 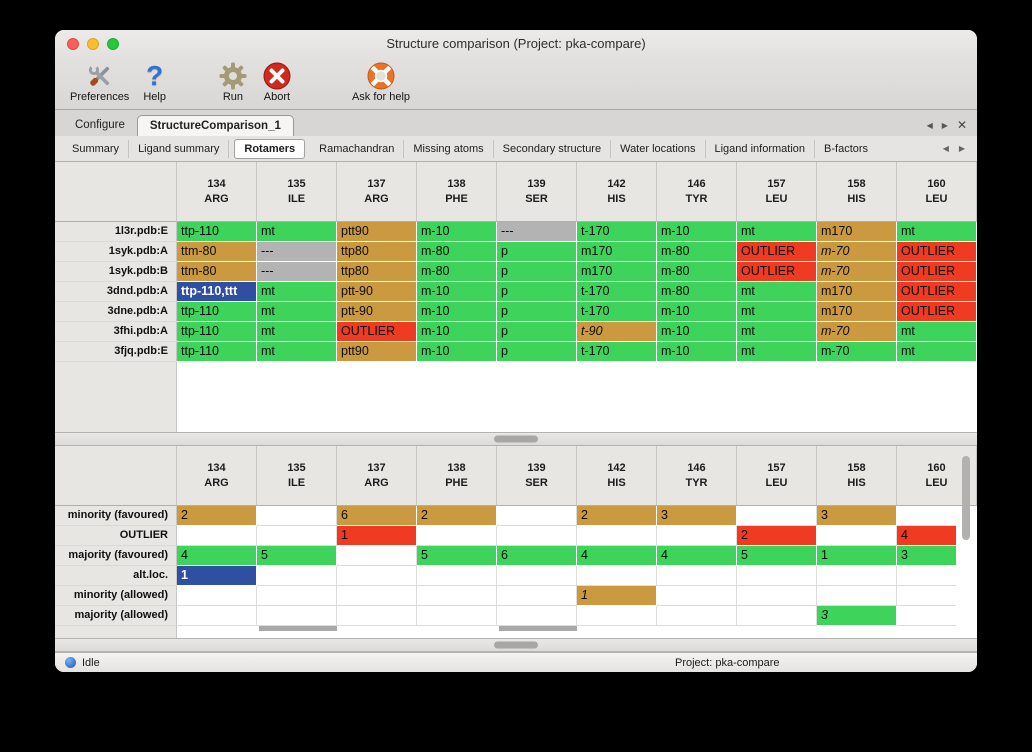 I want to click on structure-row-label: 3dne.pdb:A, so click(x=116, y=312).